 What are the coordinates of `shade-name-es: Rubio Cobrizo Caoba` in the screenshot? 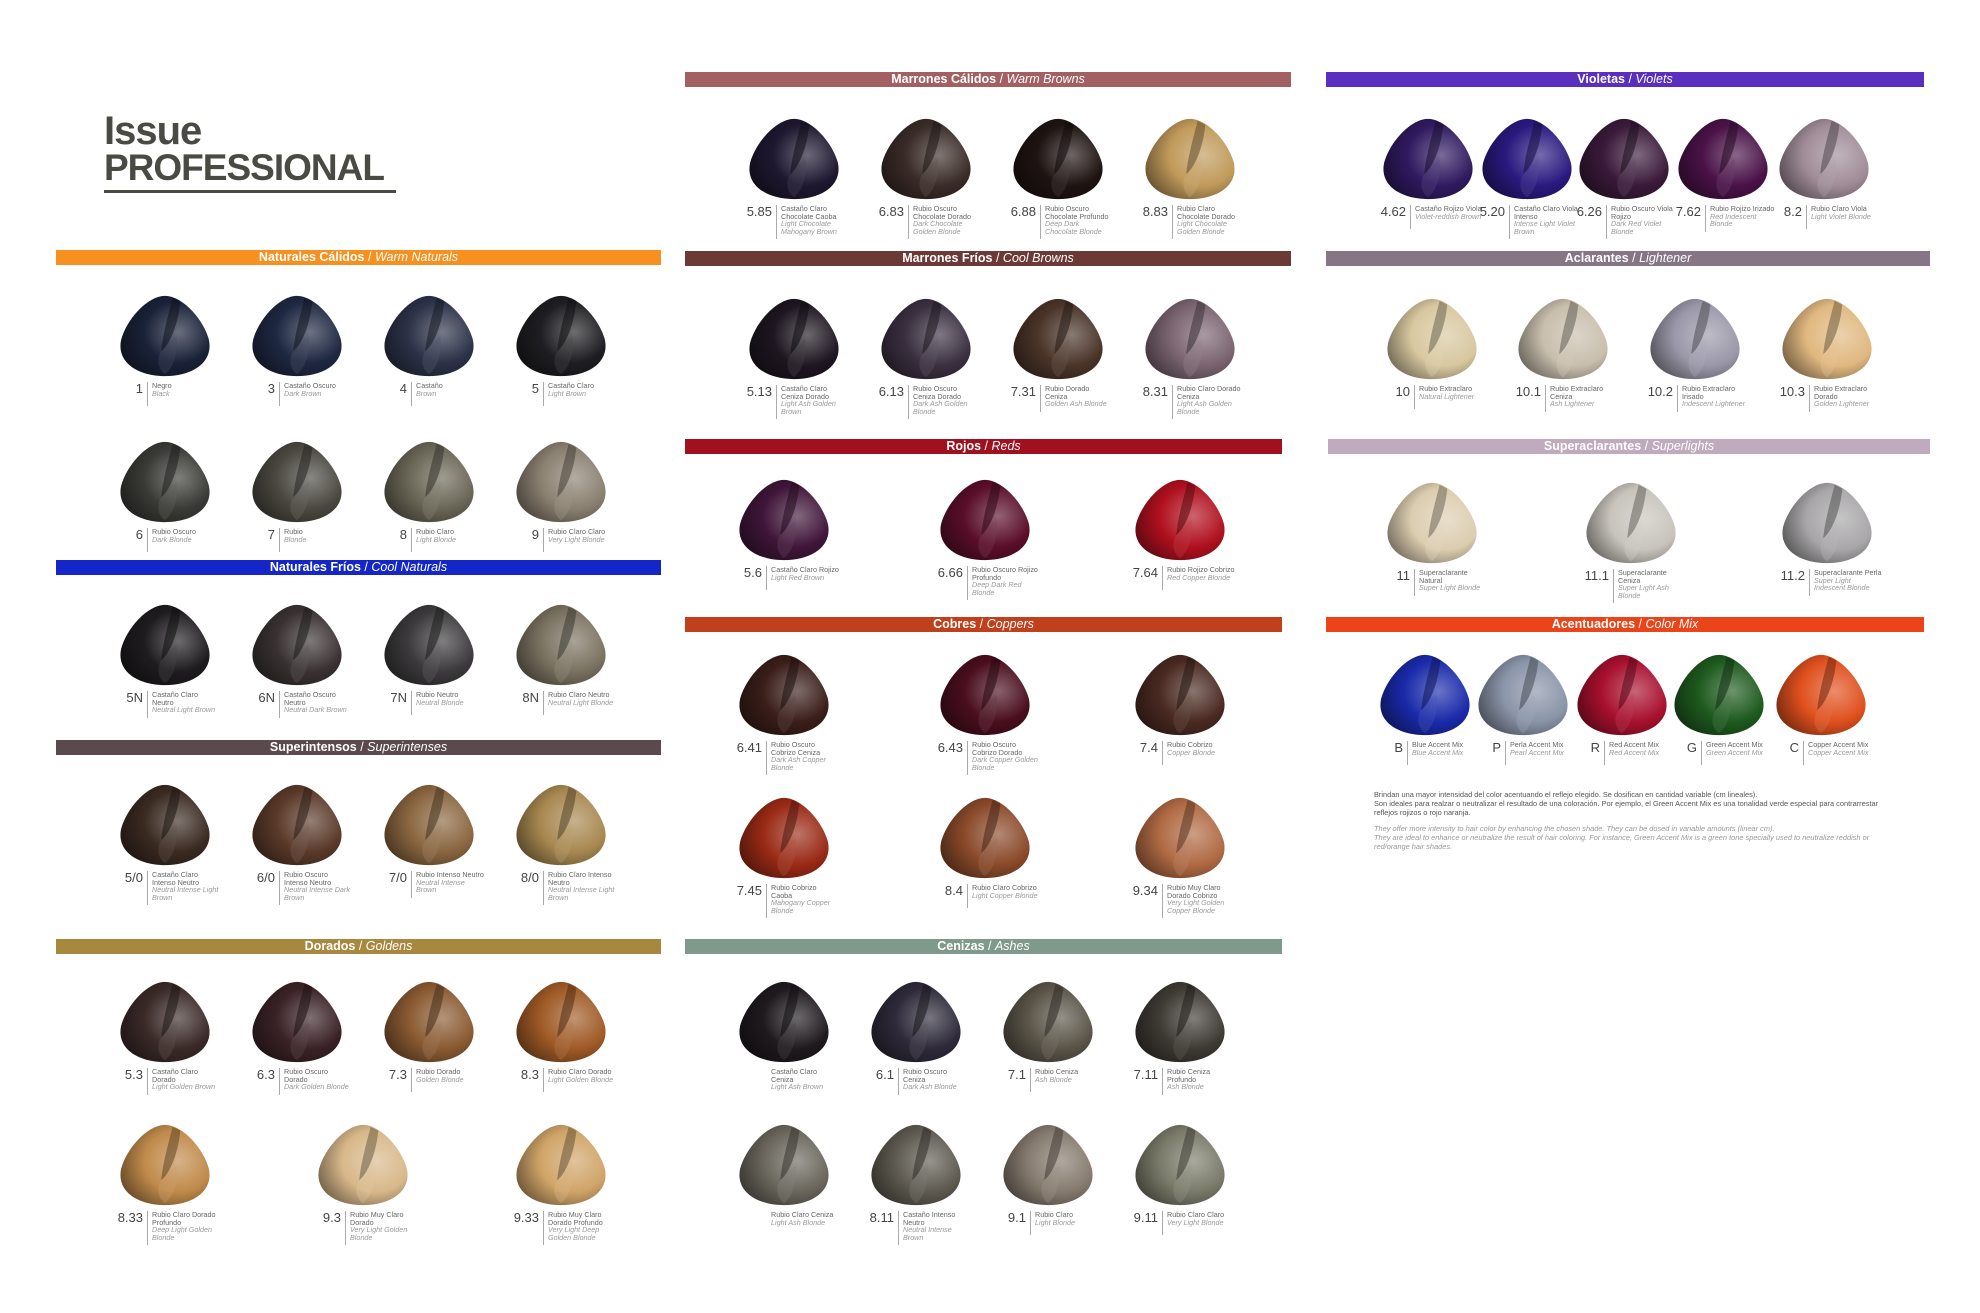 It's located at (794, 891).